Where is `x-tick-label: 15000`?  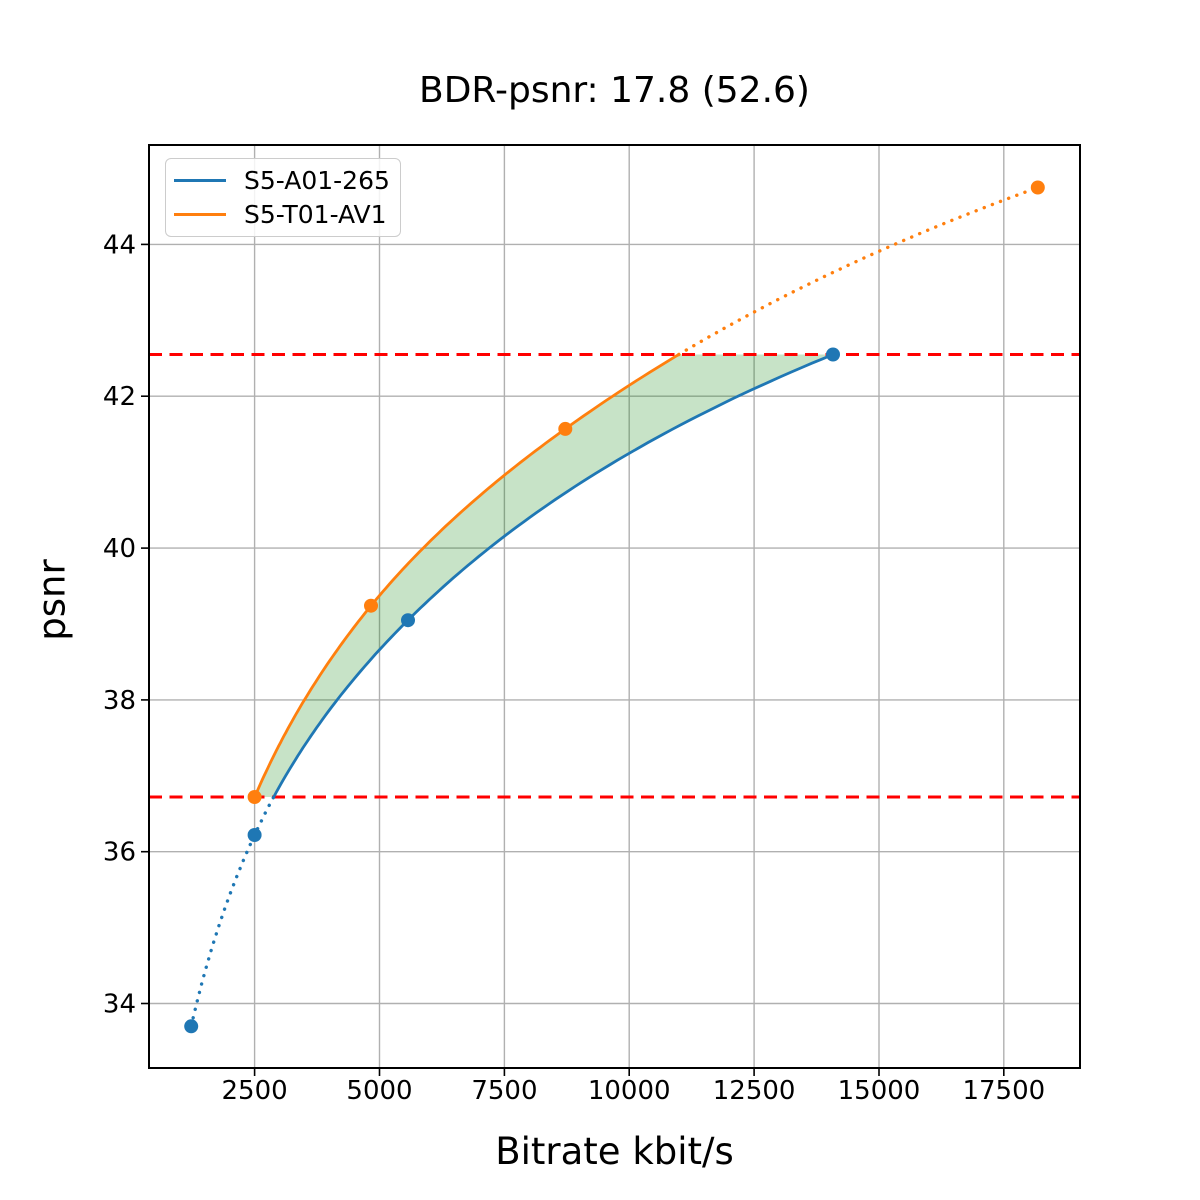 x-tick-label: 15000 is located at coordinates (879, 1091).